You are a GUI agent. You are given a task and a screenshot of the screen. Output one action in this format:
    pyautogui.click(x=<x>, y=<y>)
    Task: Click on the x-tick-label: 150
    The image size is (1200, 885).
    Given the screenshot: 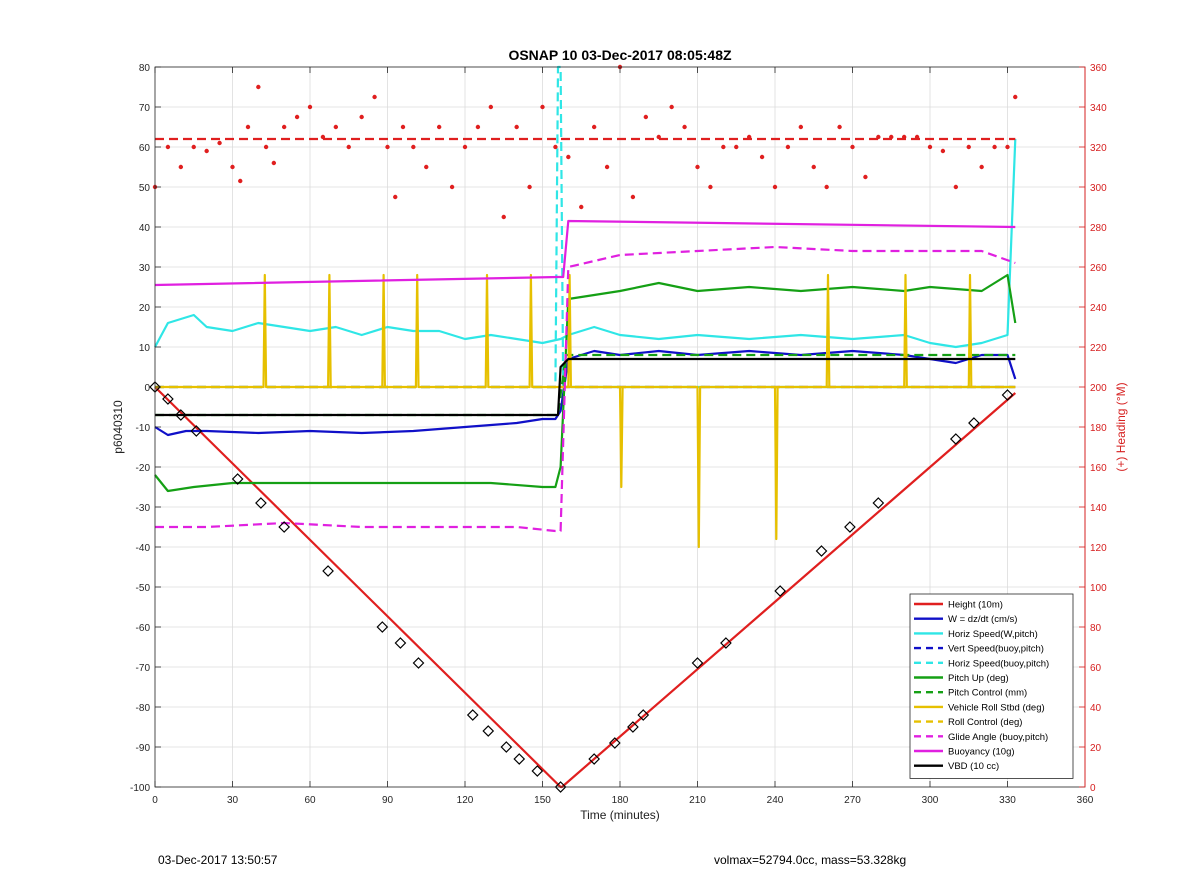 What is the action you would take?
    pyautogui.click(x=542, y=800)
    